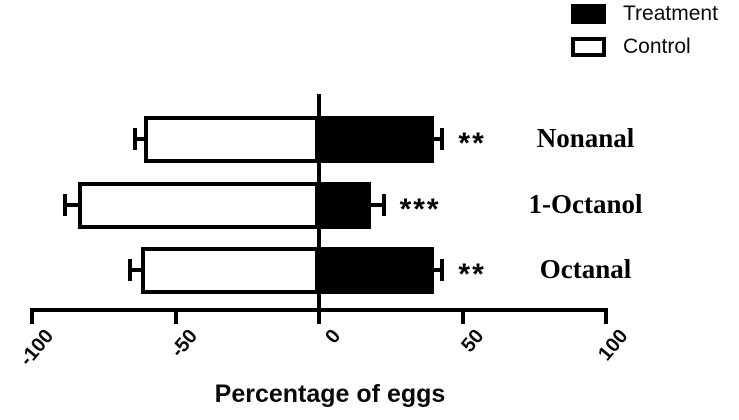  Describe the element at coordinates (585, 138) in the screenshot. I see `category-label-nonanal: Nonanal` at that location.